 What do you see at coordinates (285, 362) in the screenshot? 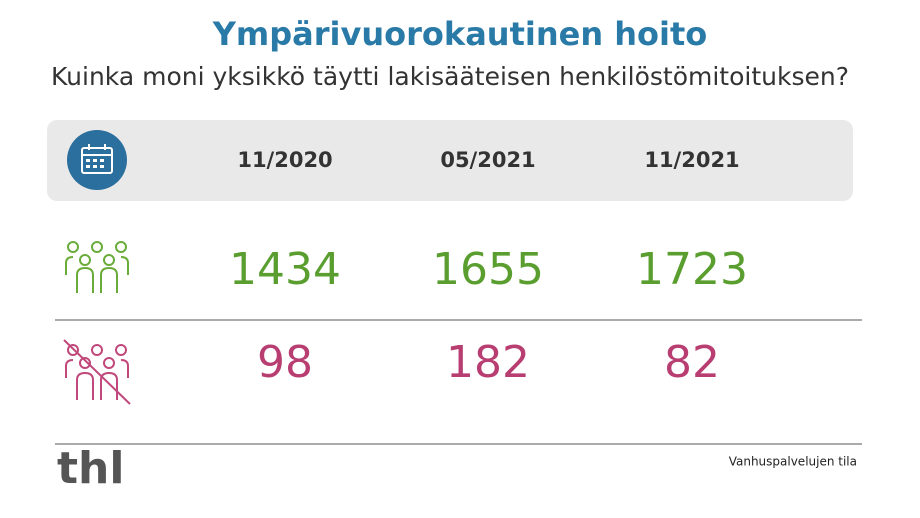
I see `cell-value: 98` at bounding box center [285, 362].